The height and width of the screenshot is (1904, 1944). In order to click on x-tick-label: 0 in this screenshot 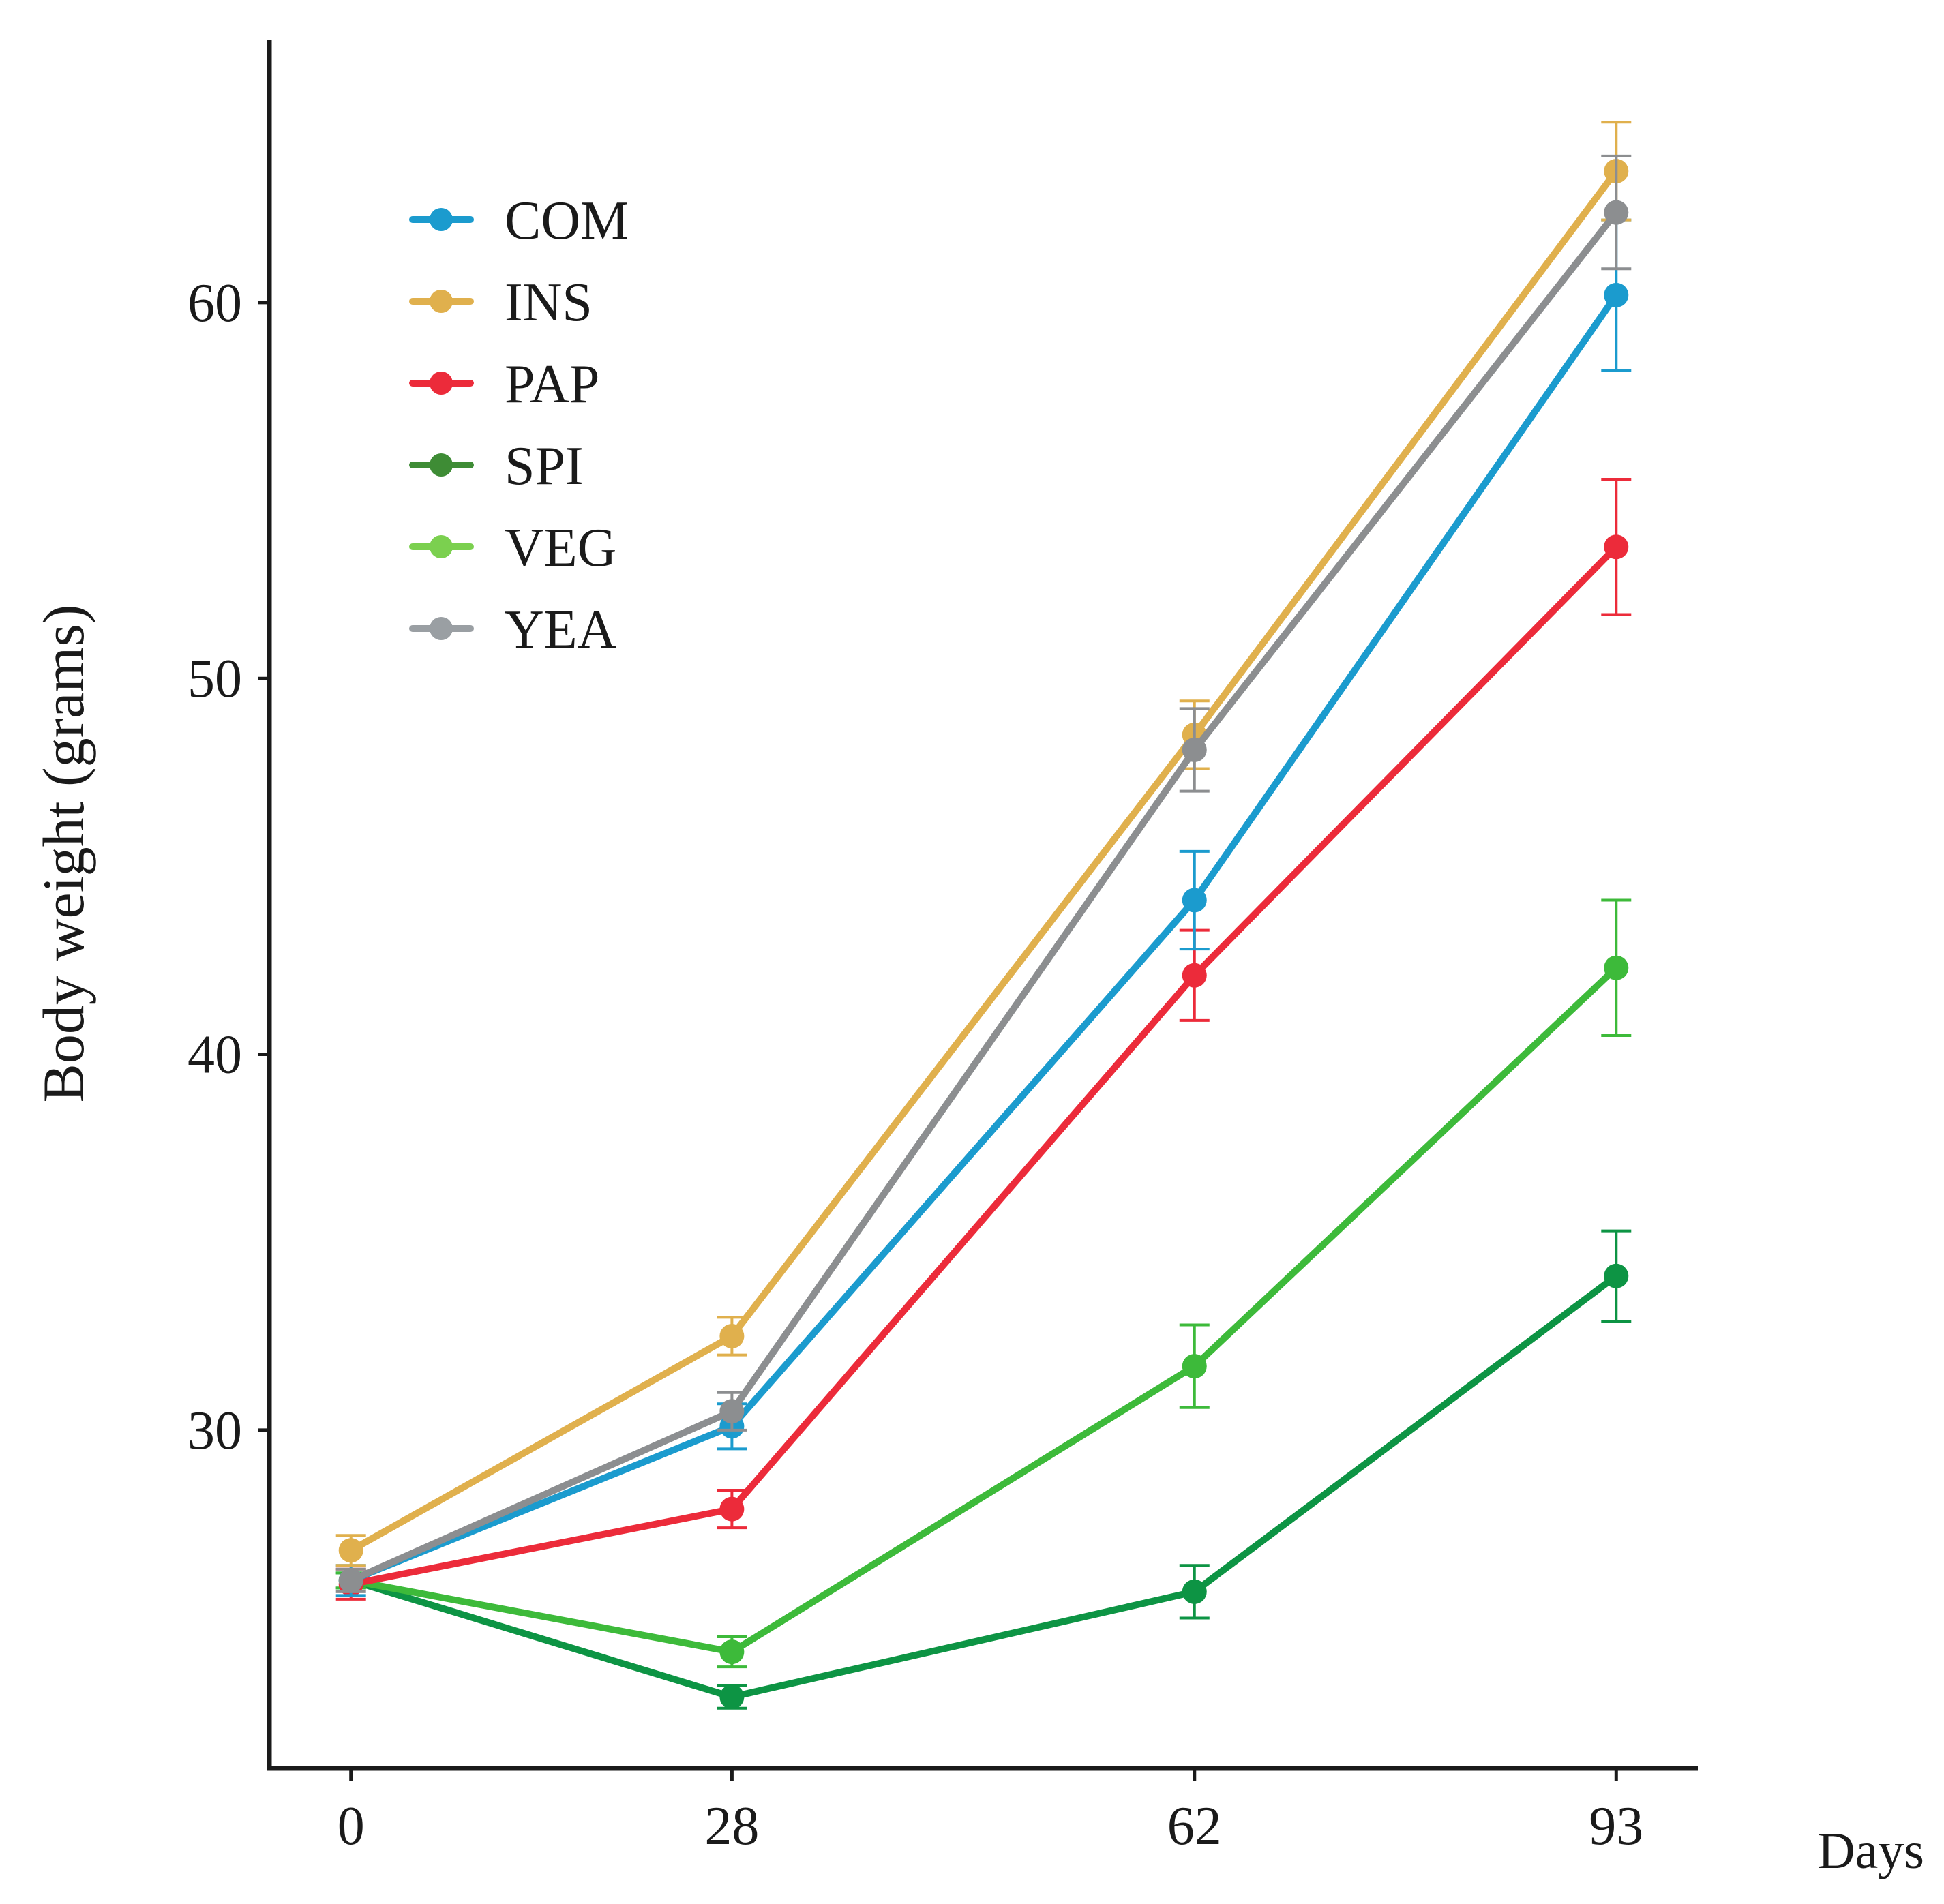, I will do `click(351, 1826)`.